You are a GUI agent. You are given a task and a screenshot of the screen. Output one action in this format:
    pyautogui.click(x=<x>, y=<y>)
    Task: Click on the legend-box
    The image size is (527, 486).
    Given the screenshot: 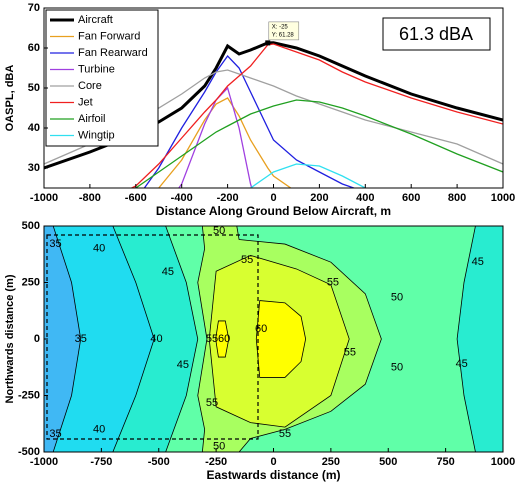 What is the action you would take?
    pyautogui.click(x=102, y=78)
    